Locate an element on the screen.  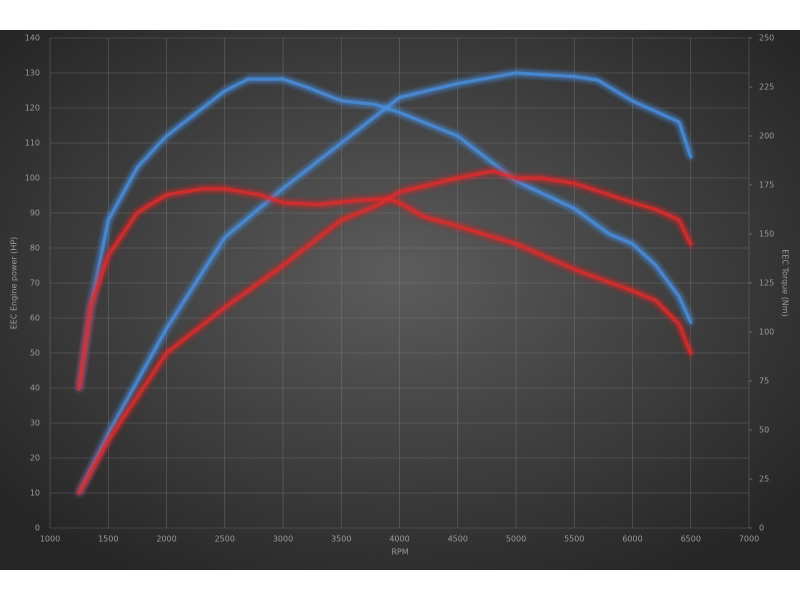
x-tick-label: 5000 is located at coordinates (516, 539).